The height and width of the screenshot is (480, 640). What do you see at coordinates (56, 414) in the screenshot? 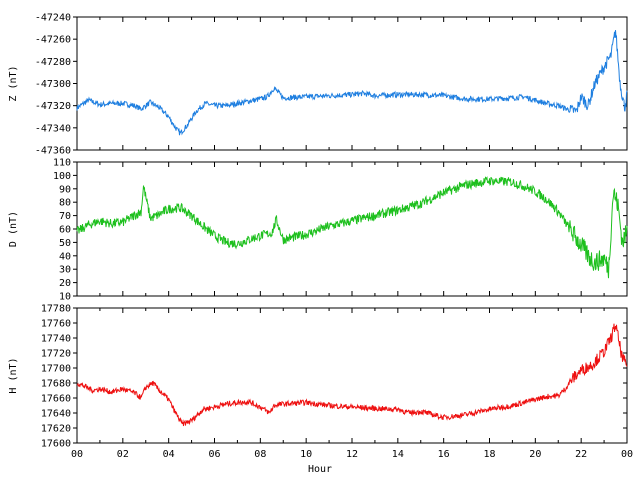
I see `y-tick-label: 17640` at bounding box center [56, 414].